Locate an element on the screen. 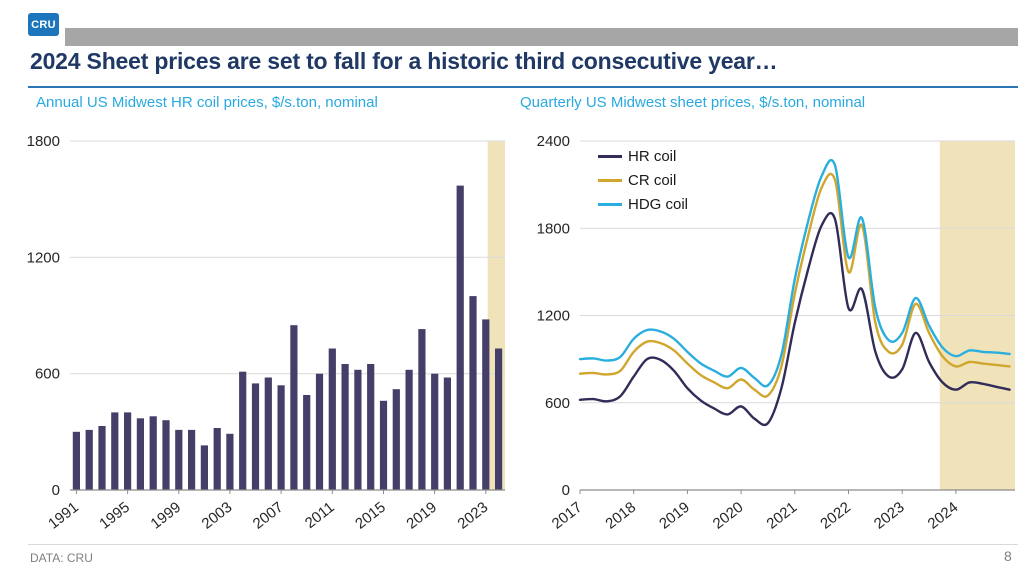  svg-text: 1995 is located at coordinates (114, 516).